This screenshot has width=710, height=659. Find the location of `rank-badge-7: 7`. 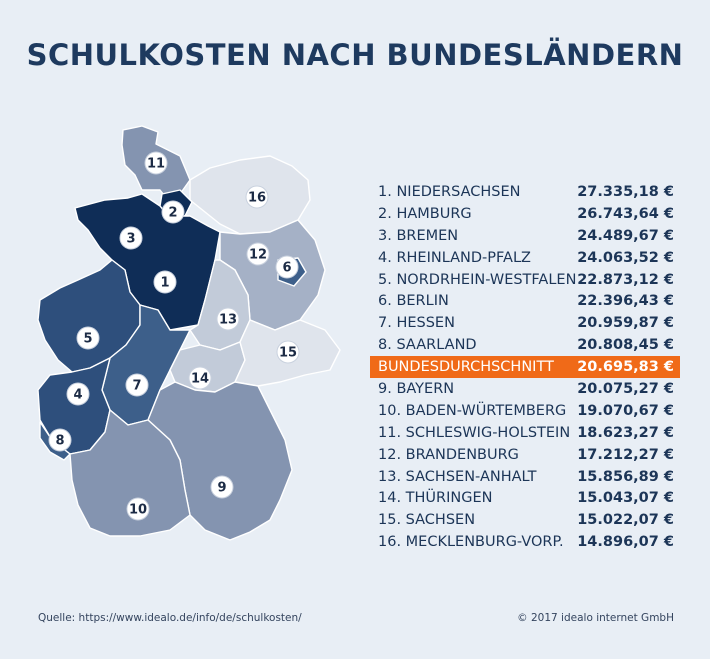

rank-badge-7: 7 is located at coordinates (137, 385).